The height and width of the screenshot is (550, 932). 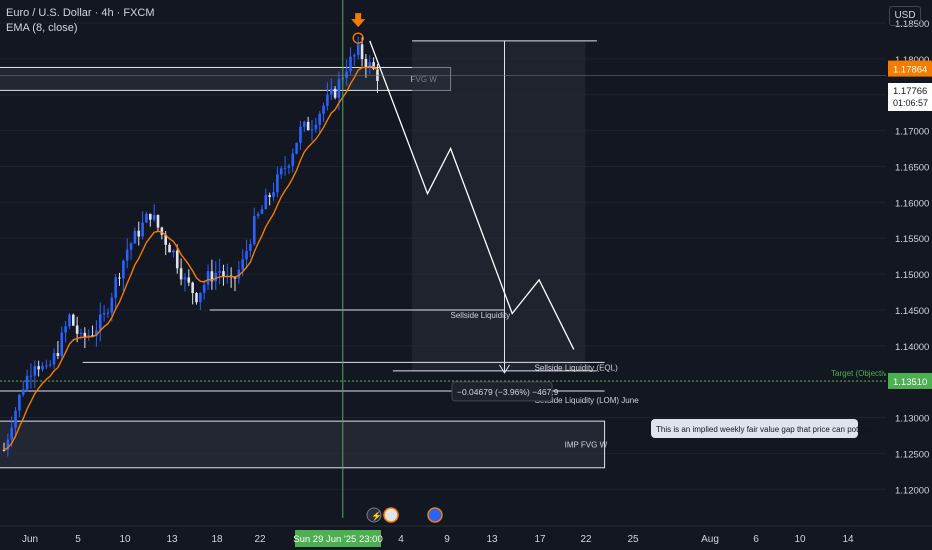 What do you see at coordinates (42, 28) in the screenshot?
I see `ema-indicator-label: EMA (8, close)` at bounding box center [42, 28].